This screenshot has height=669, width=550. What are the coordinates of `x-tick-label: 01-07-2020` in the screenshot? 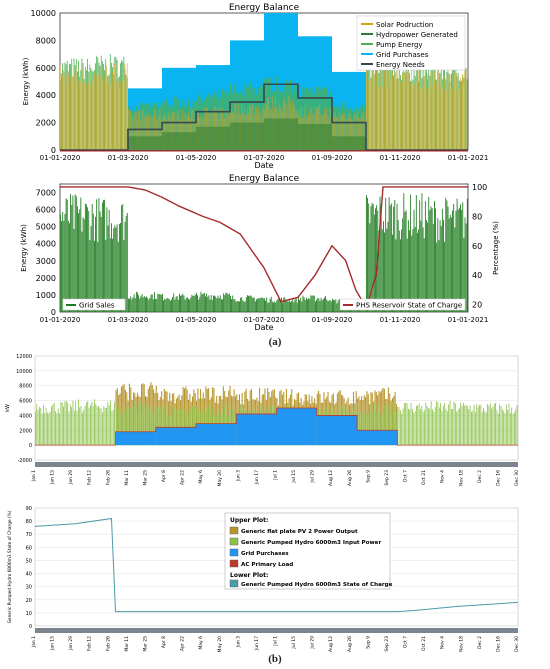 It's located at (264, 158).